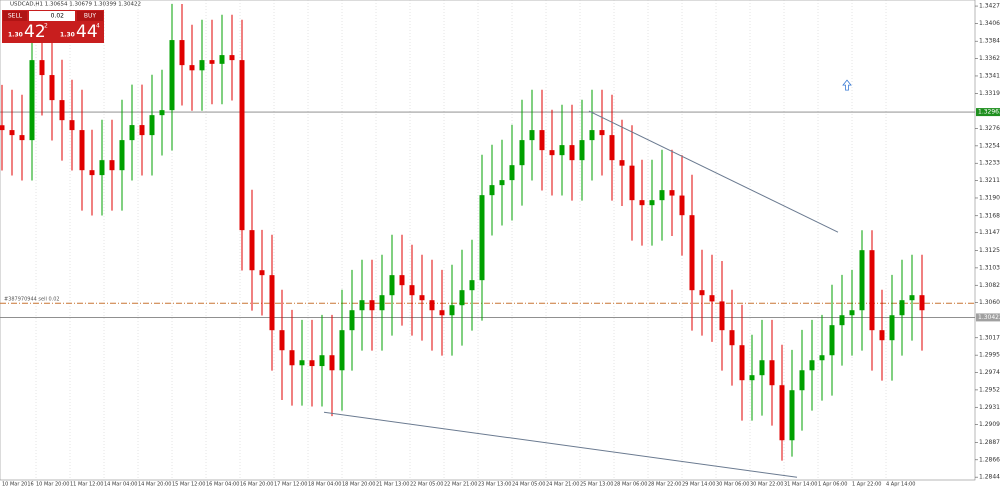 Image resolution: width=1000 pixels, height=488 pixels. I want to click on x-tick-label: 28 Mar 22:00, so click(664, 485).